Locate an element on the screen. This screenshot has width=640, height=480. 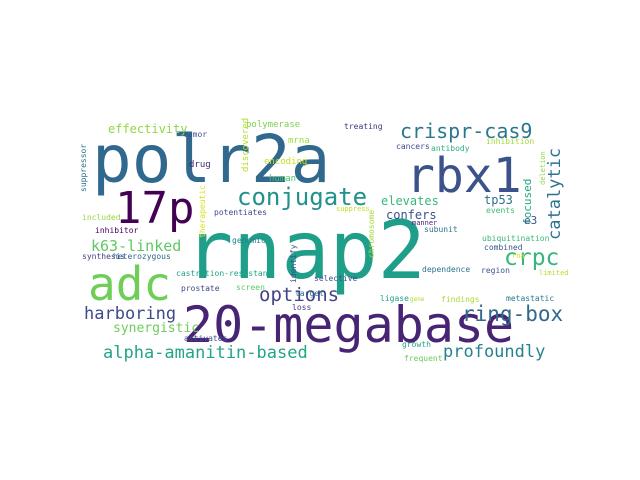
cloud-word: elevates is located at coordinates (410, 201).